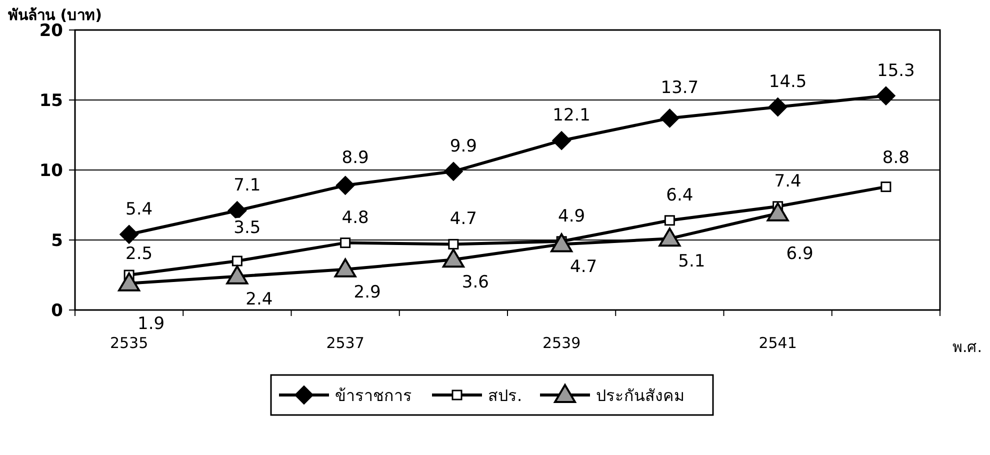  Describe the element at coordinates (57, 311) in the screenshot. I see `y-tick-label: 0` at that location.